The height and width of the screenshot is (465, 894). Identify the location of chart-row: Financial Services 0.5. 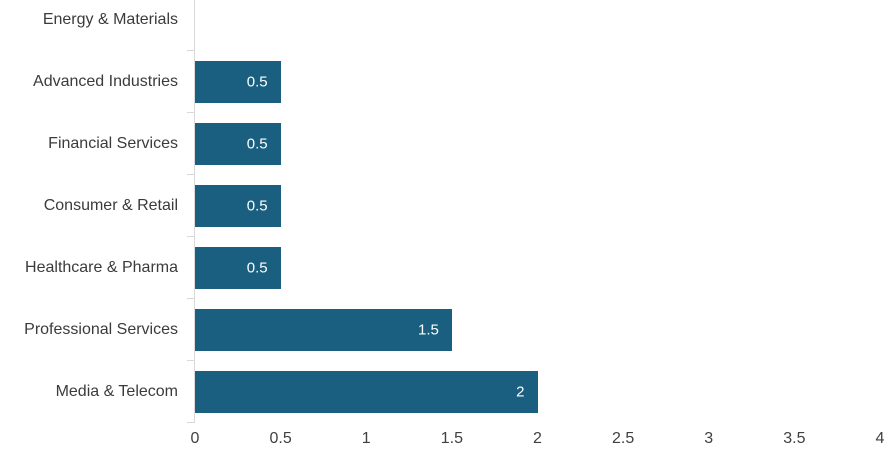
(440, 144).